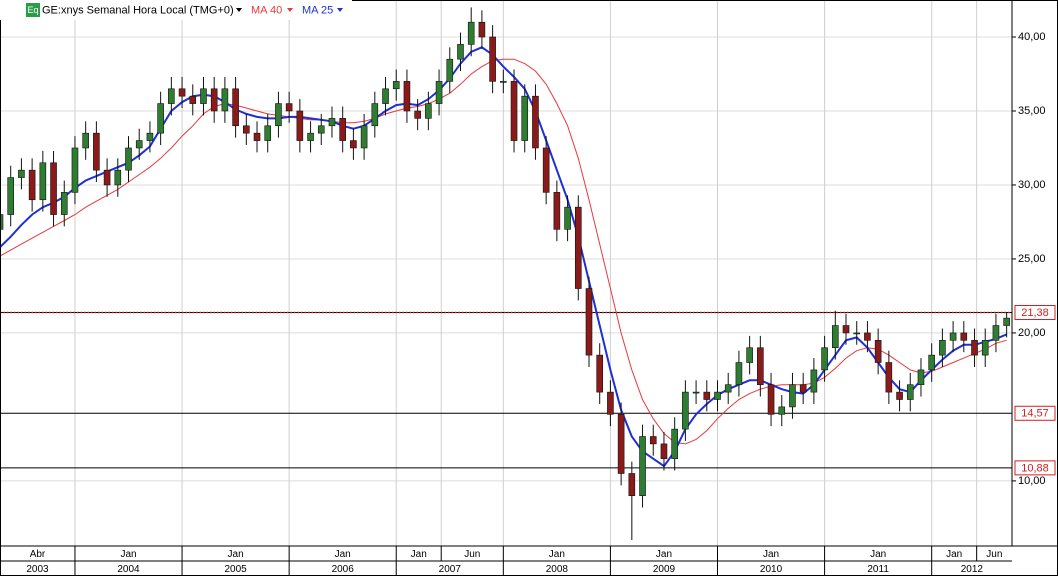 This screenshot has width=1058, height=576. I want to click on header-background, so click(176, 10).